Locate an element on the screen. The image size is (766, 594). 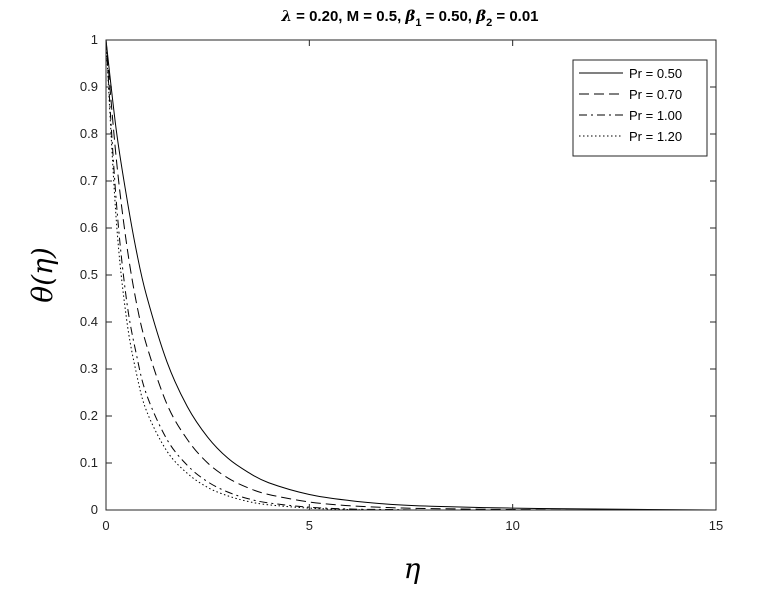
y-tick-label: 0.9 is located at coordinates (89, 86).